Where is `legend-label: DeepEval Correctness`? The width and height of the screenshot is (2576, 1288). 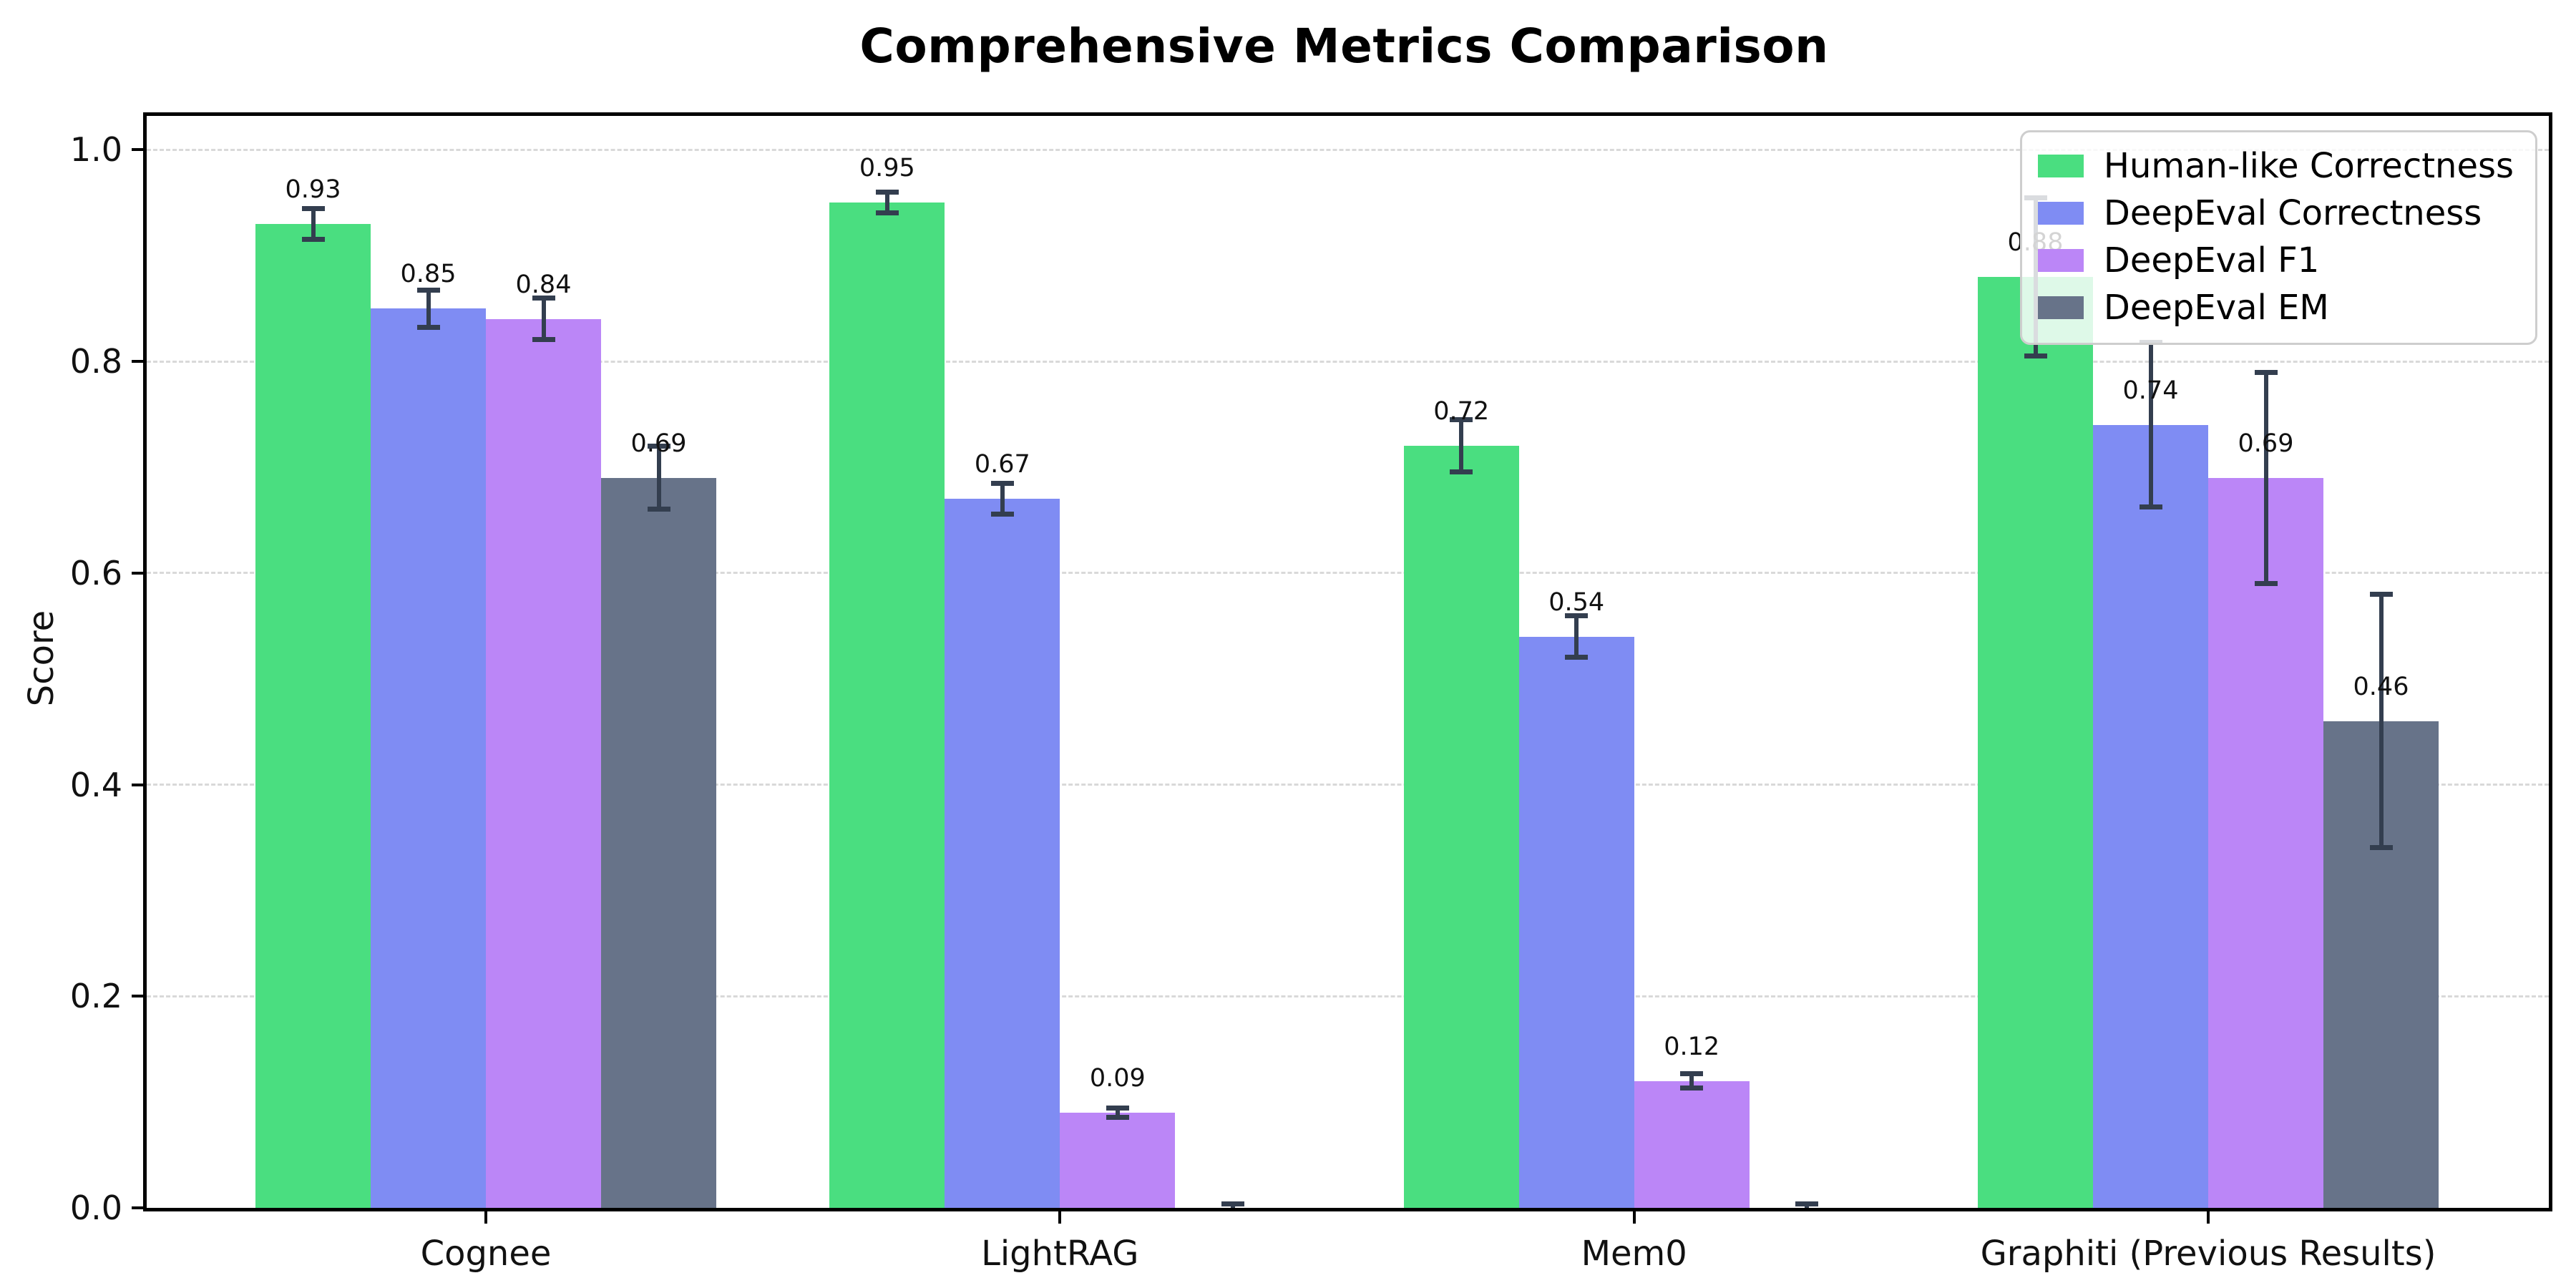 legend-label: DeepEval Correctness is located at coordinates (2292, 213).